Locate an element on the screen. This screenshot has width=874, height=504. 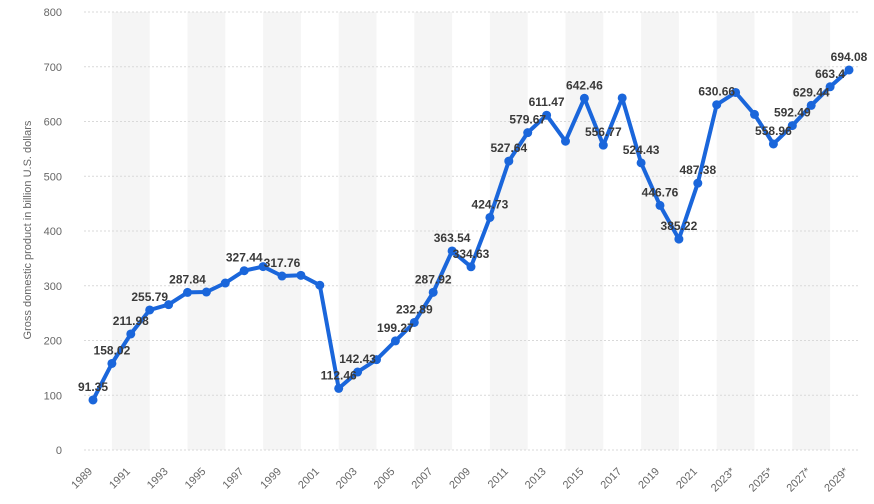
x-tick-label: 2013 is located at coordinates (536, 479).